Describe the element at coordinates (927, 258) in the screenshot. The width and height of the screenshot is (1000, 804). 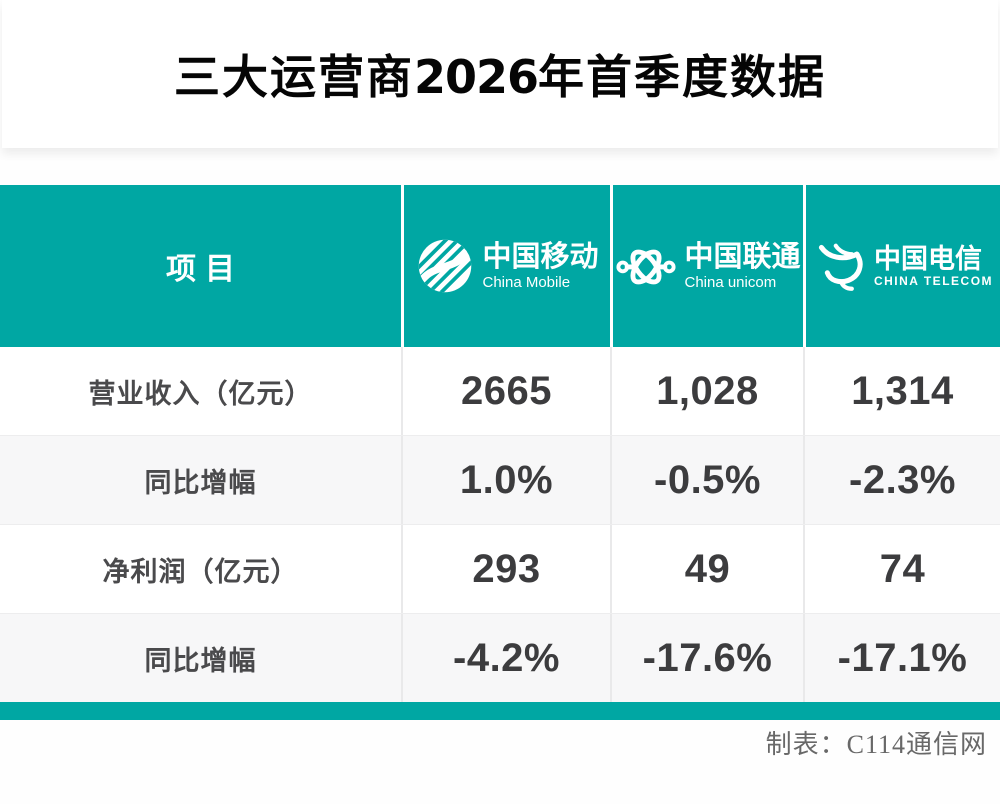
I see `china-telecom-name-cn: 中国电信` at that location.